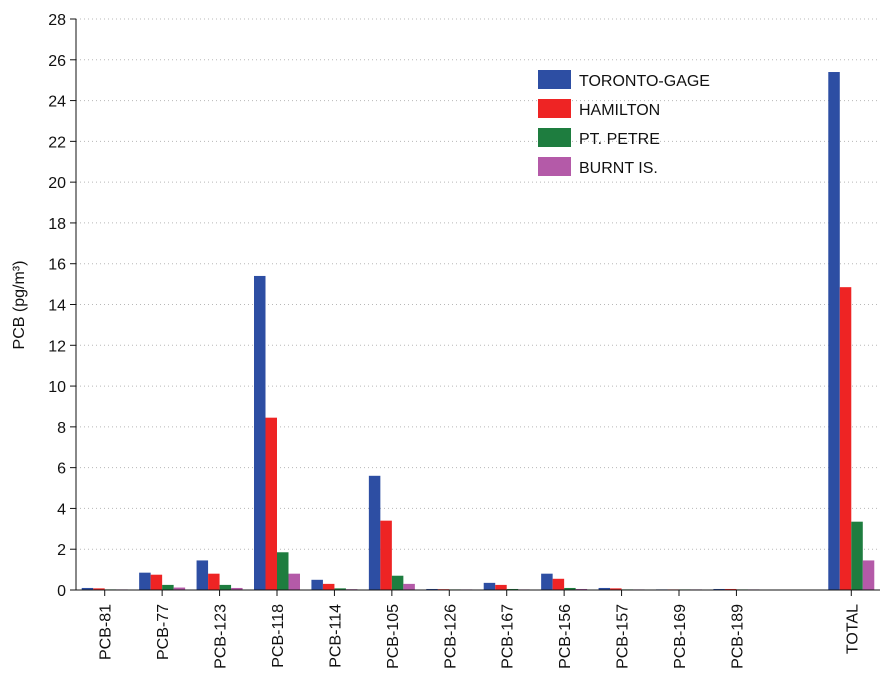  I want to click on y-tick-label: 28, so click(57, 20).